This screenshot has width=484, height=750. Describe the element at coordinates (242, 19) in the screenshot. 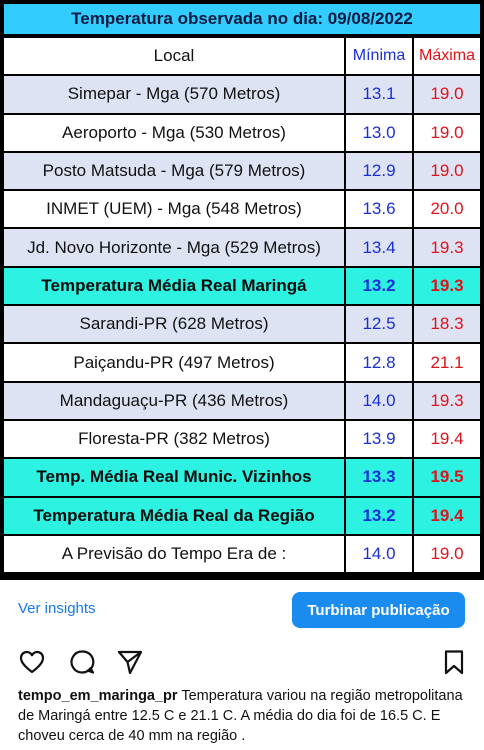

I see `table-title: Temperatura observada no dia: 09/08/2022` at that location.